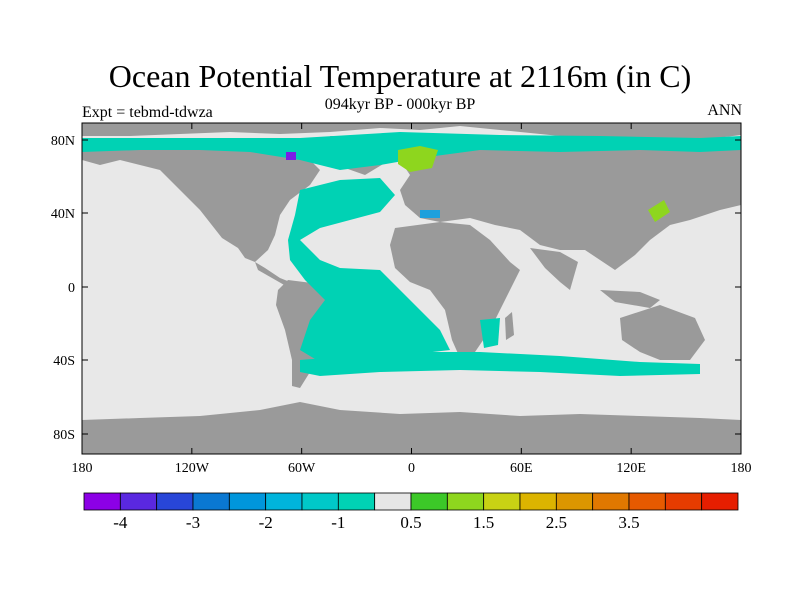  I want to click on lat-tick-label: 80S, so click(64, 435).